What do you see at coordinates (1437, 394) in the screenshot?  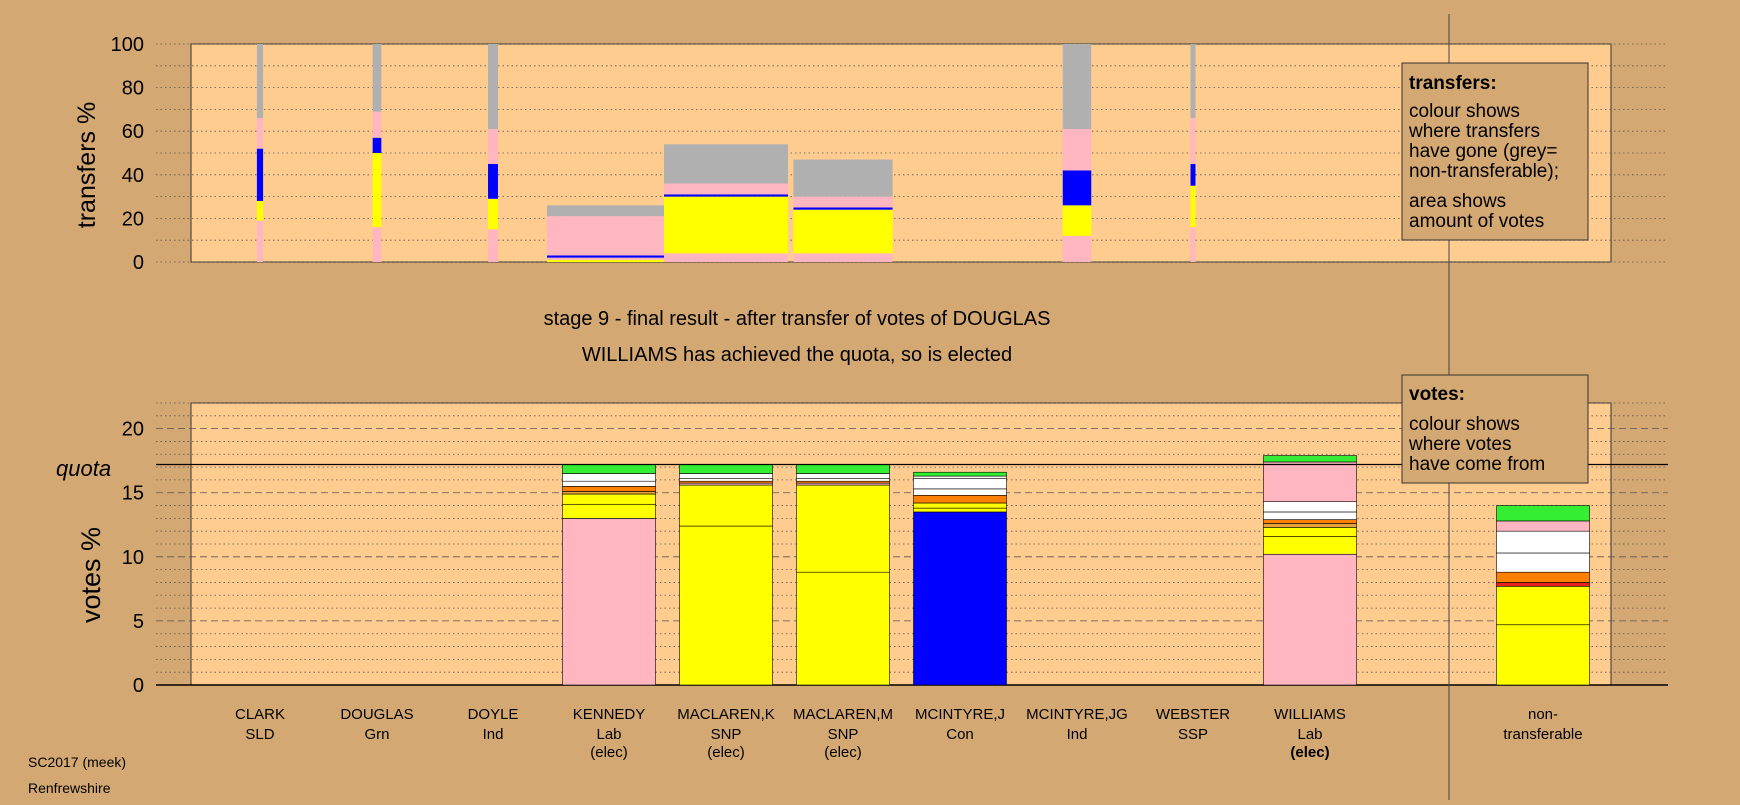 I see `votes-legend-title: votes:` at bounding box center [1437, 394].